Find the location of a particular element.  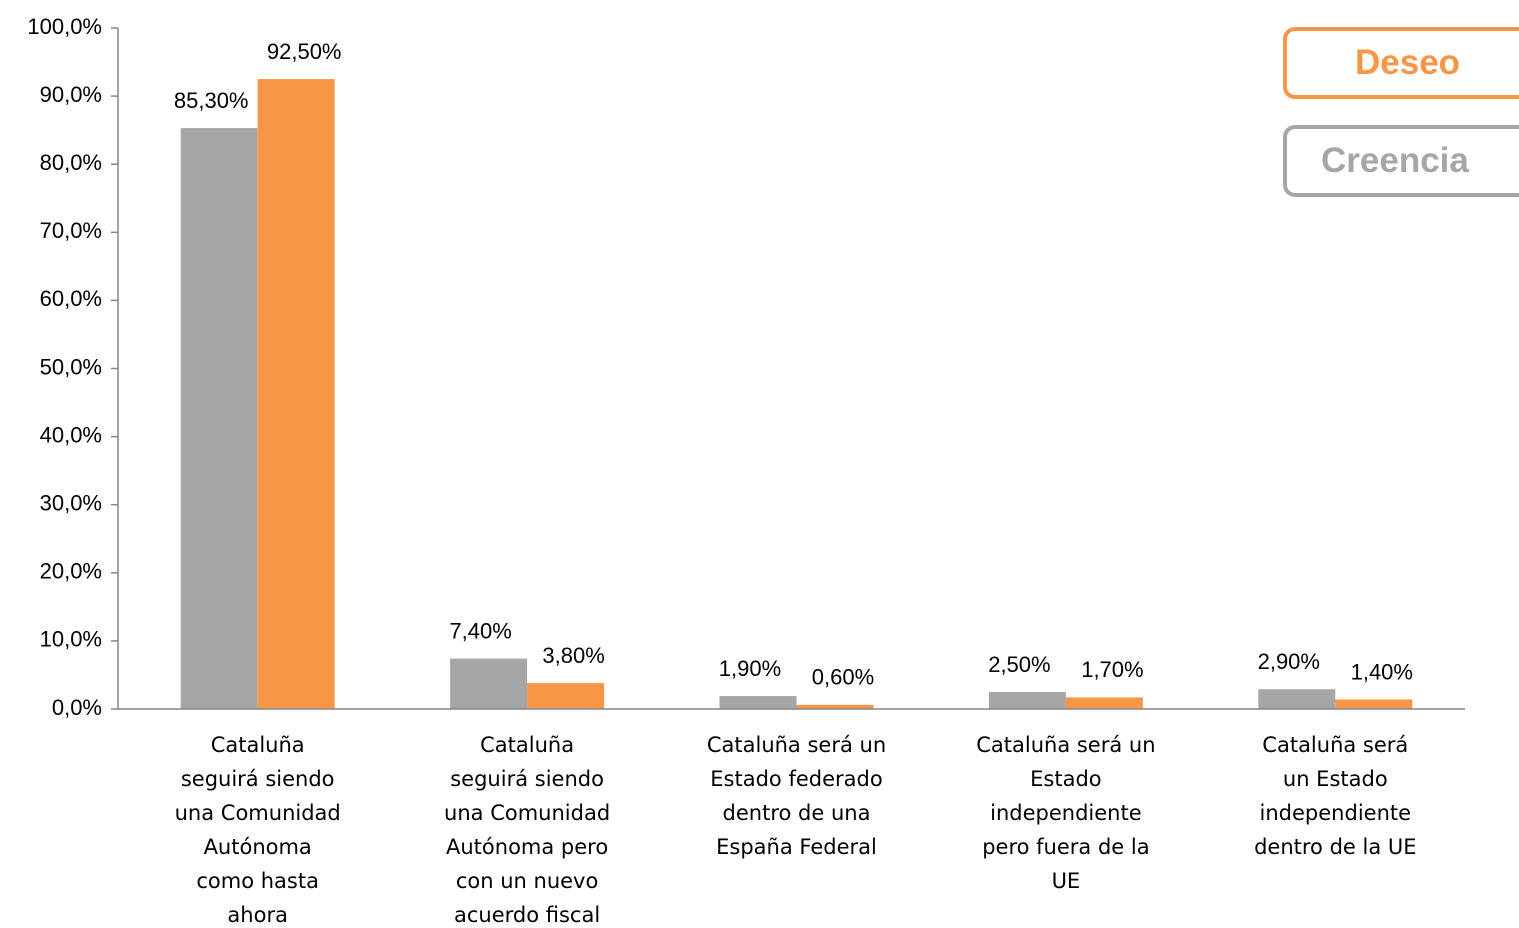

y-tick-label: 40,0% is located at coordinates (71, 434).